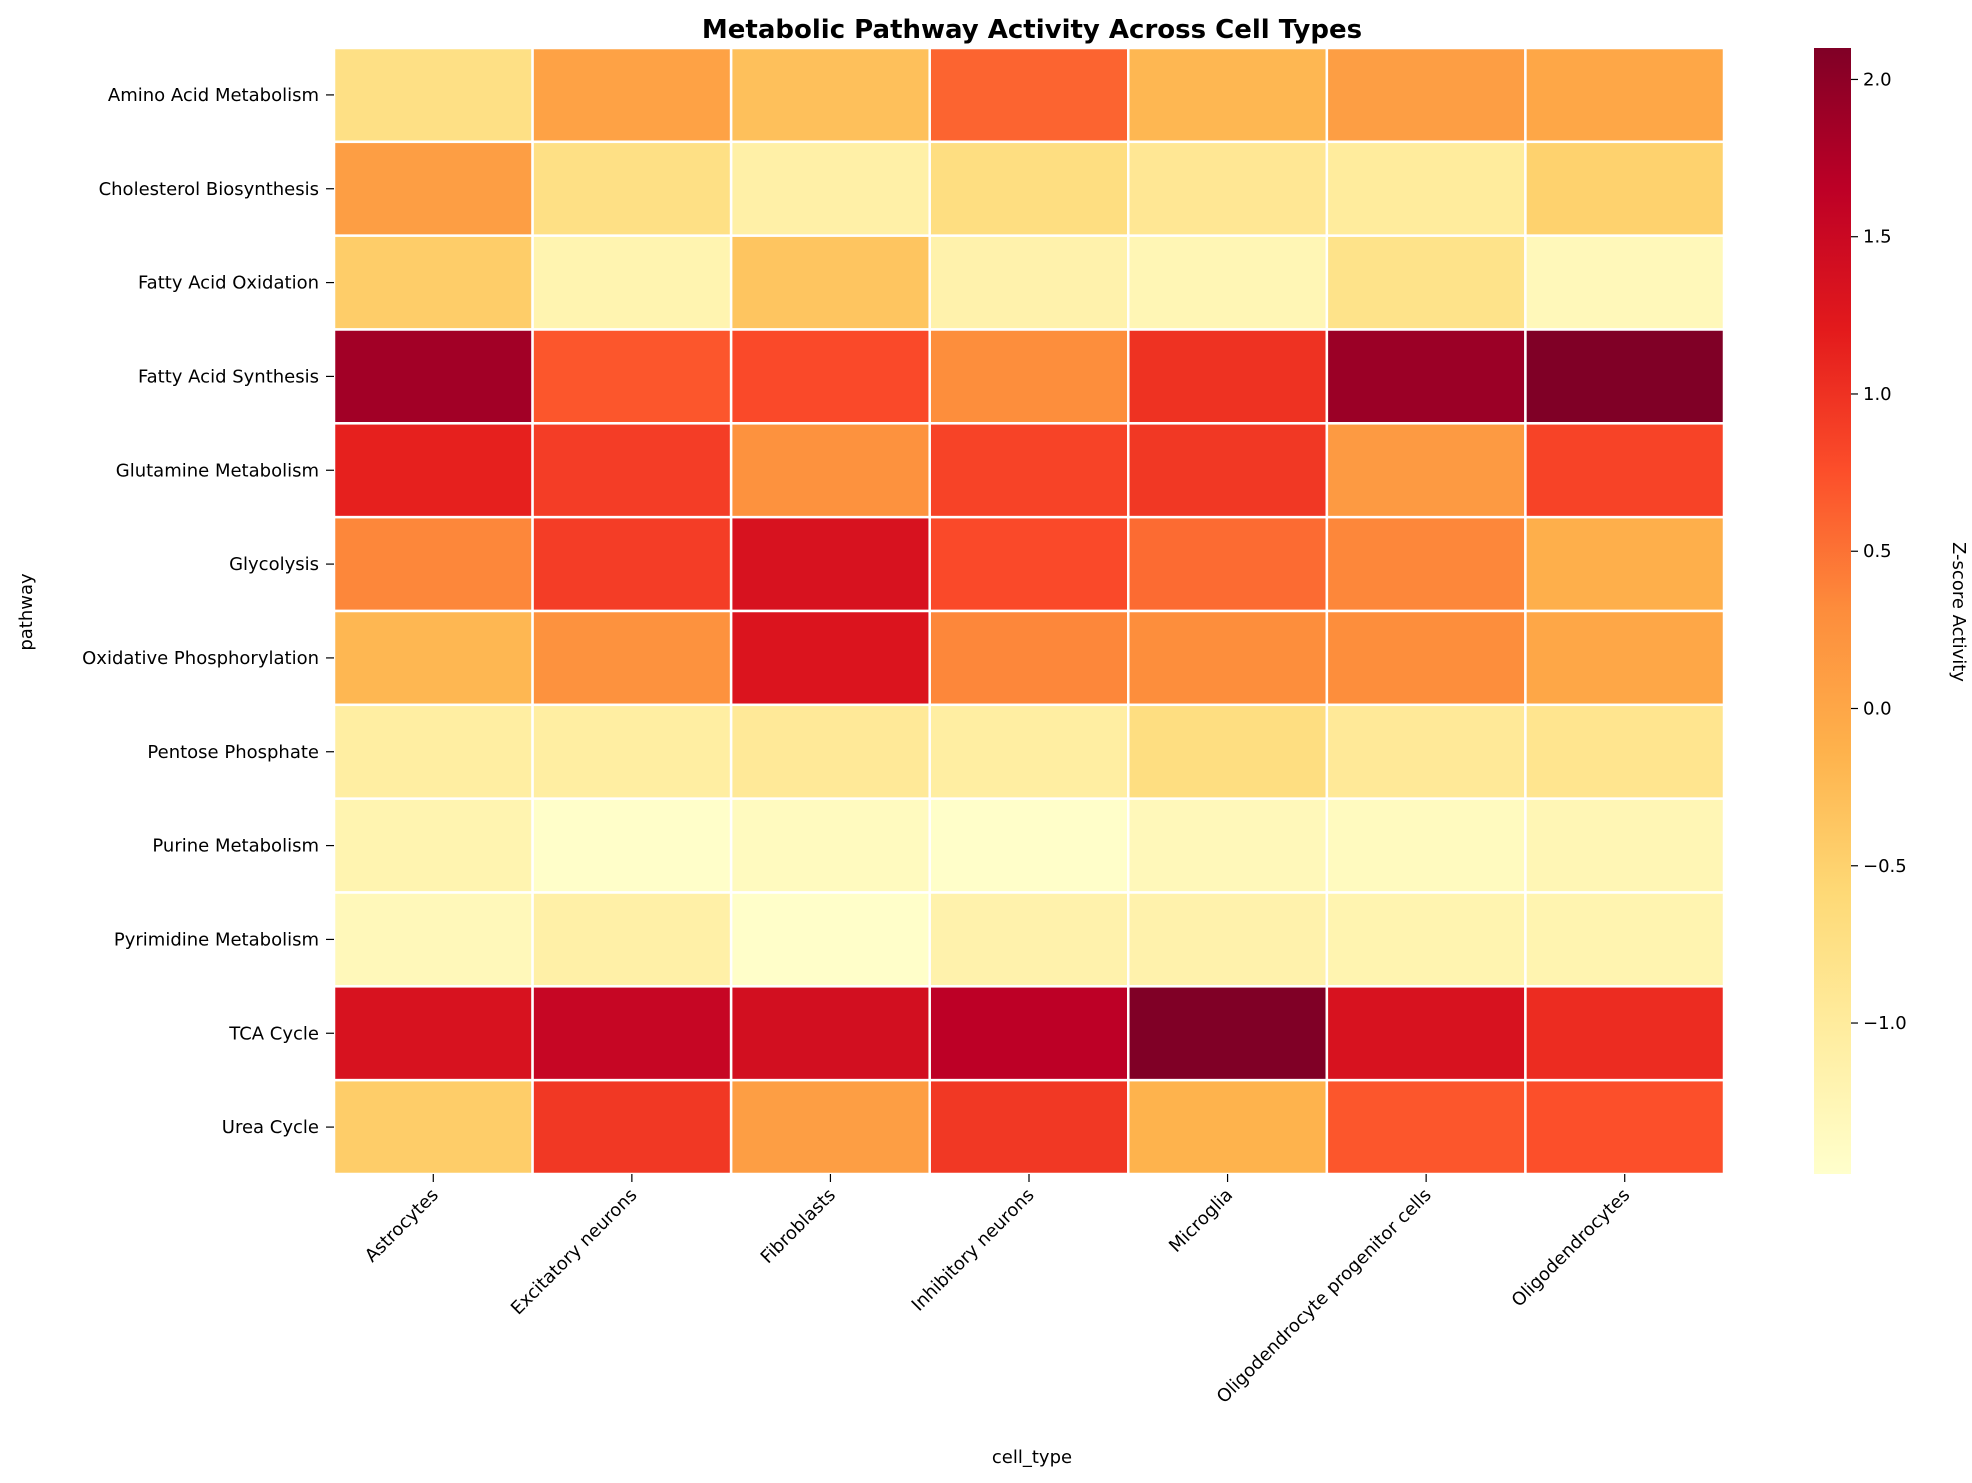 The height and width of the screenshot is (1483, 1972). Describe the element at coordinates (1201, 1221) in the screenshot. I see `x-tick-label: Microglia` at that location.